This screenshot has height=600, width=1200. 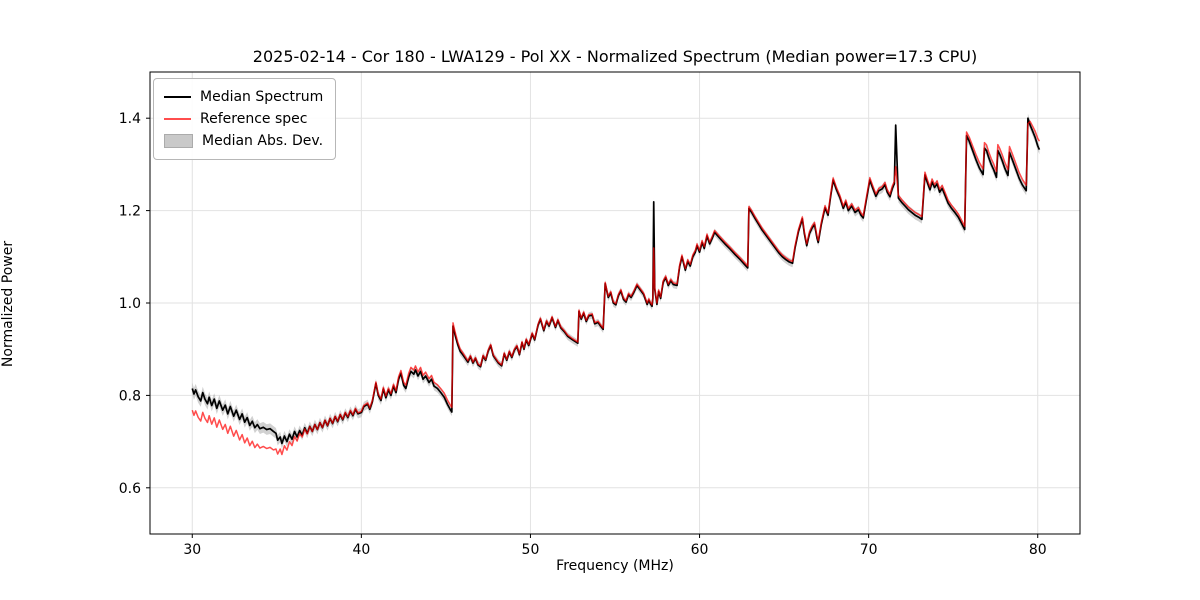 I want to click on x-tick-label: 40, so click(x=361, y=550).